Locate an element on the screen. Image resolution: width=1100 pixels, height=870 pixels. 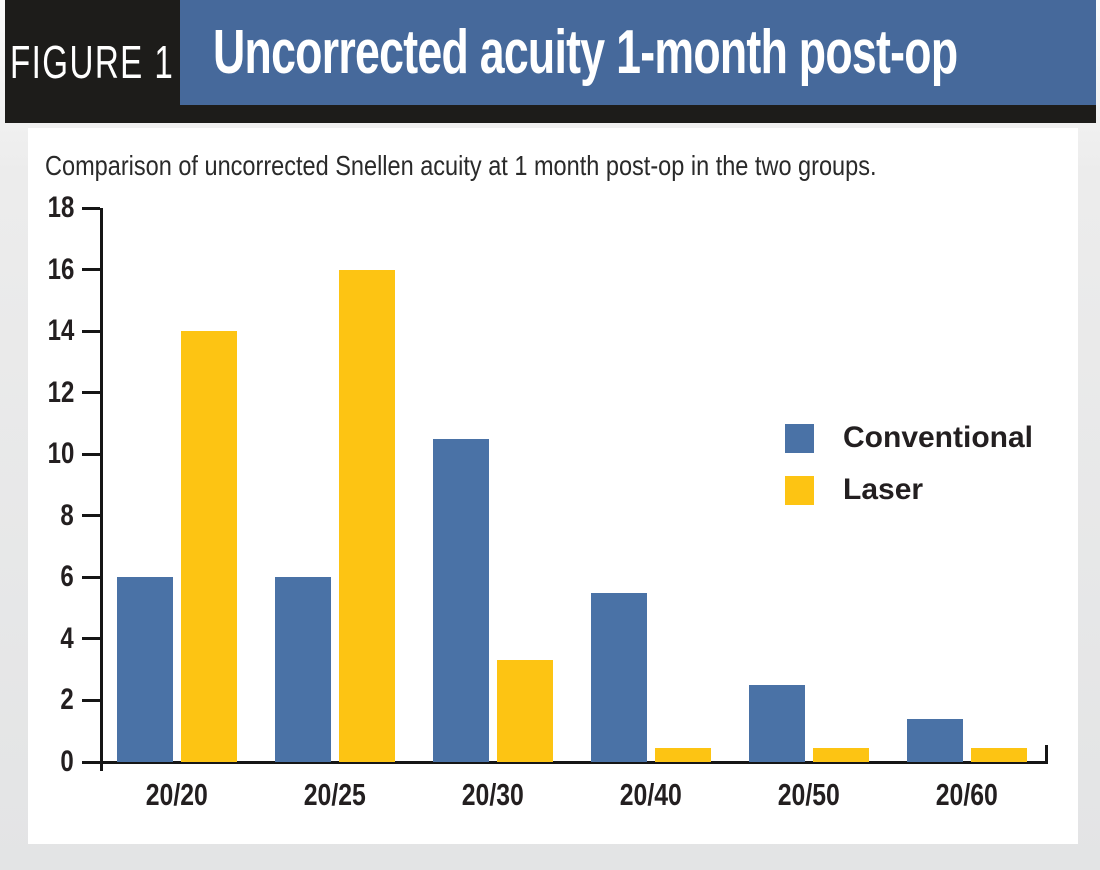
y-axis-line is located at coordinates (101, 489).